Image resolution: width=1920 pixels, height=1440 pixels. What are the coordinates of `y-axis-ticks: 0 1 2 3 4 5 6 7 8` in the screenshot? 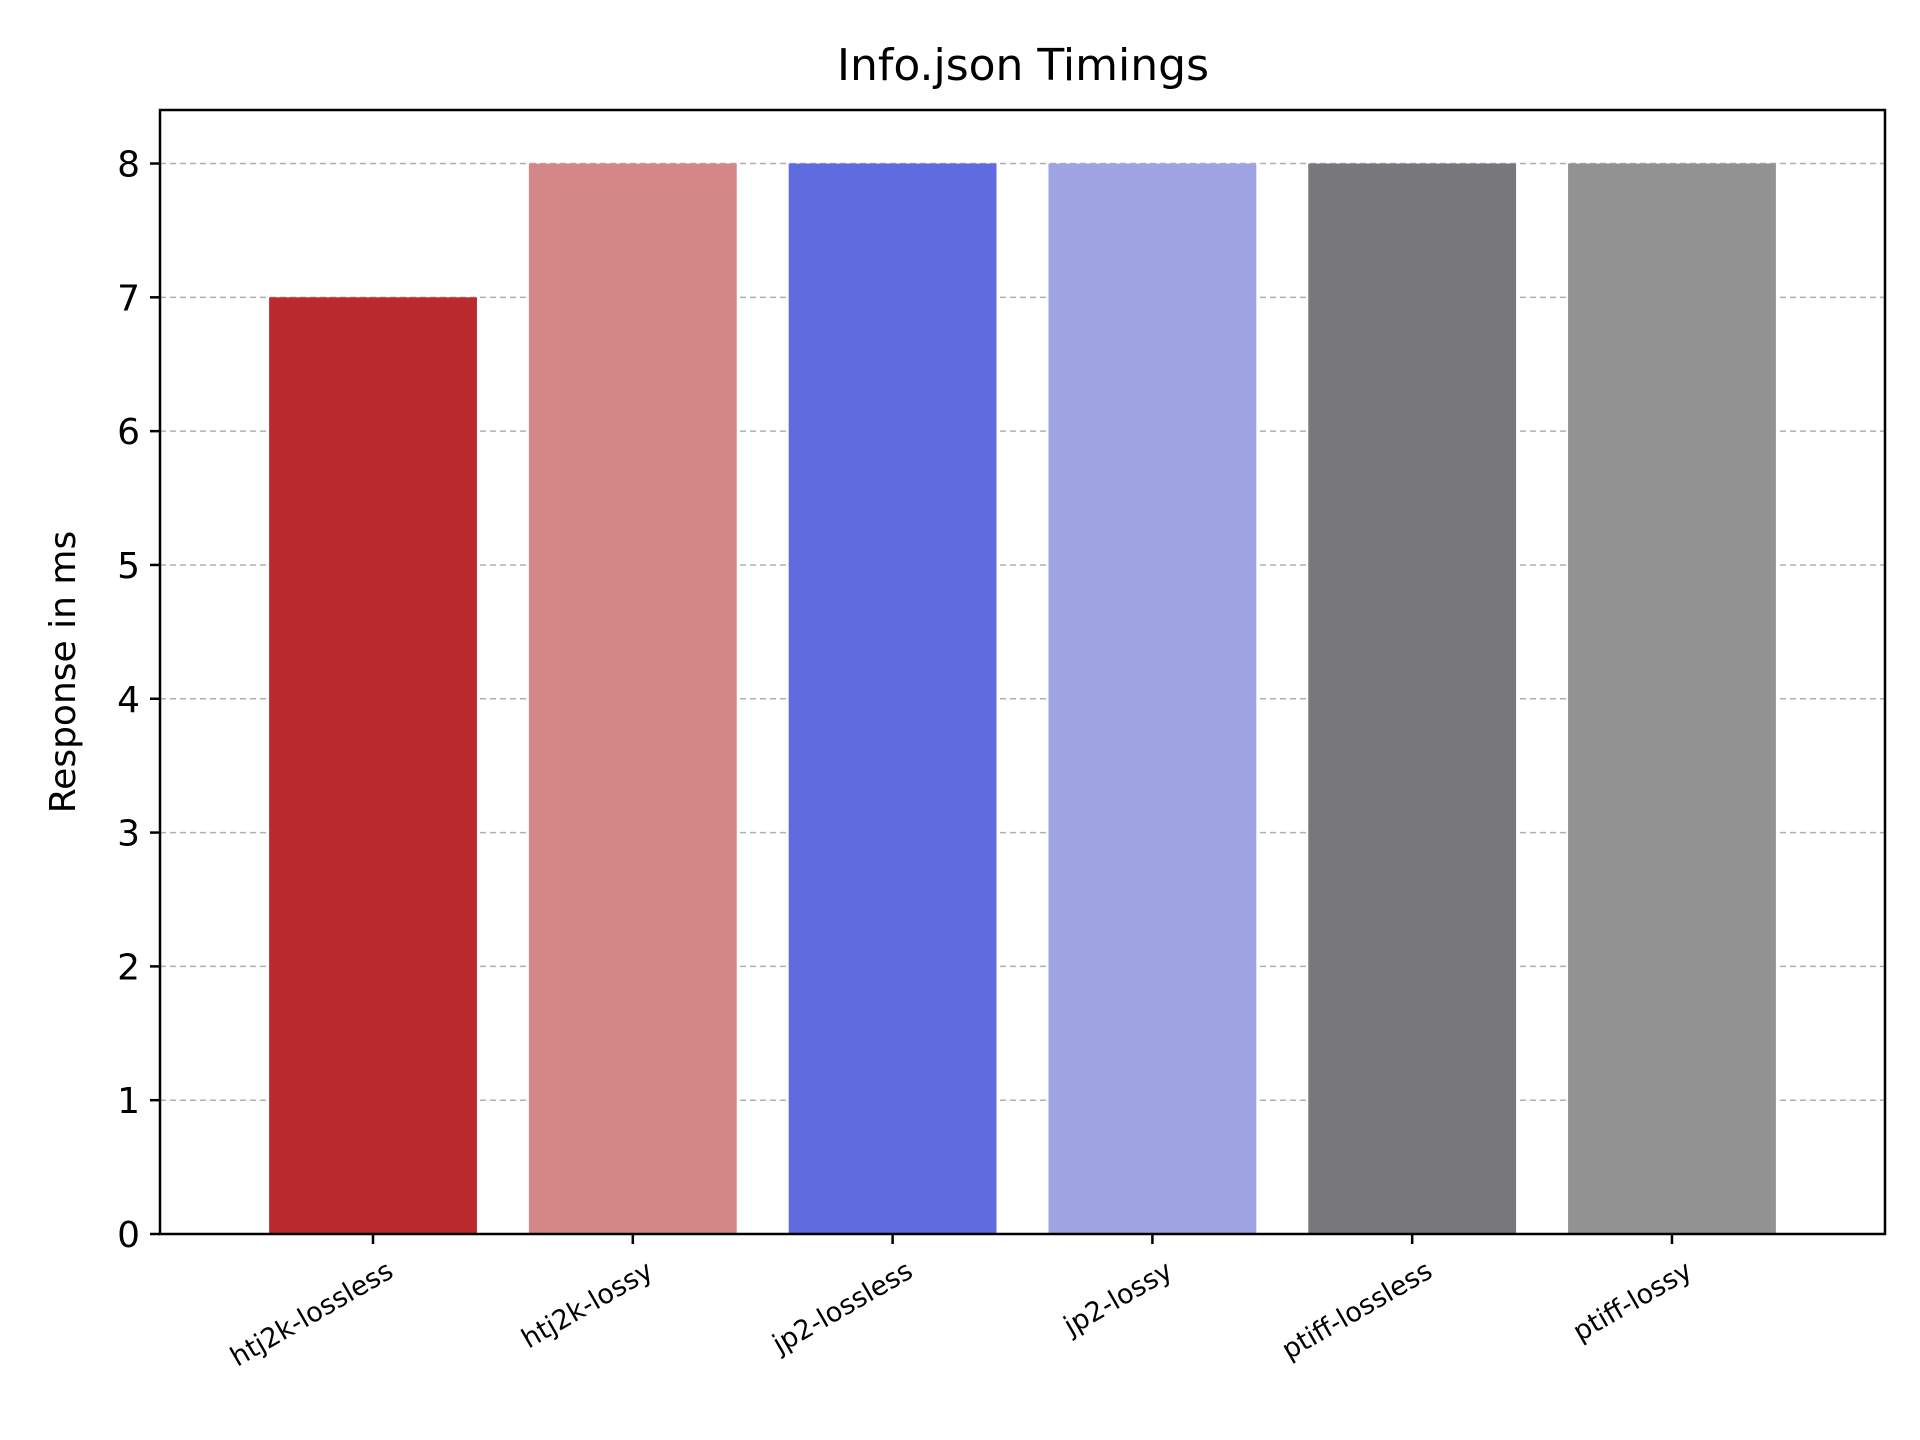 It's located at (138, 700).